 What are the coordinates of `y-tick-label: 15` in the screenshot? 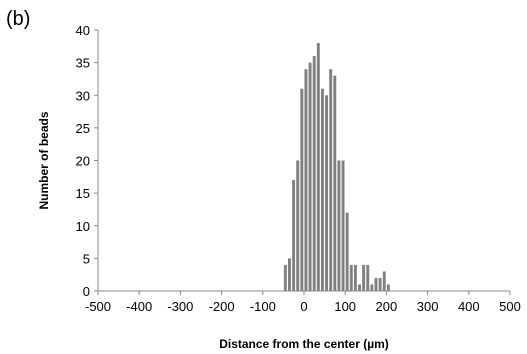 It's located at (83, 193).